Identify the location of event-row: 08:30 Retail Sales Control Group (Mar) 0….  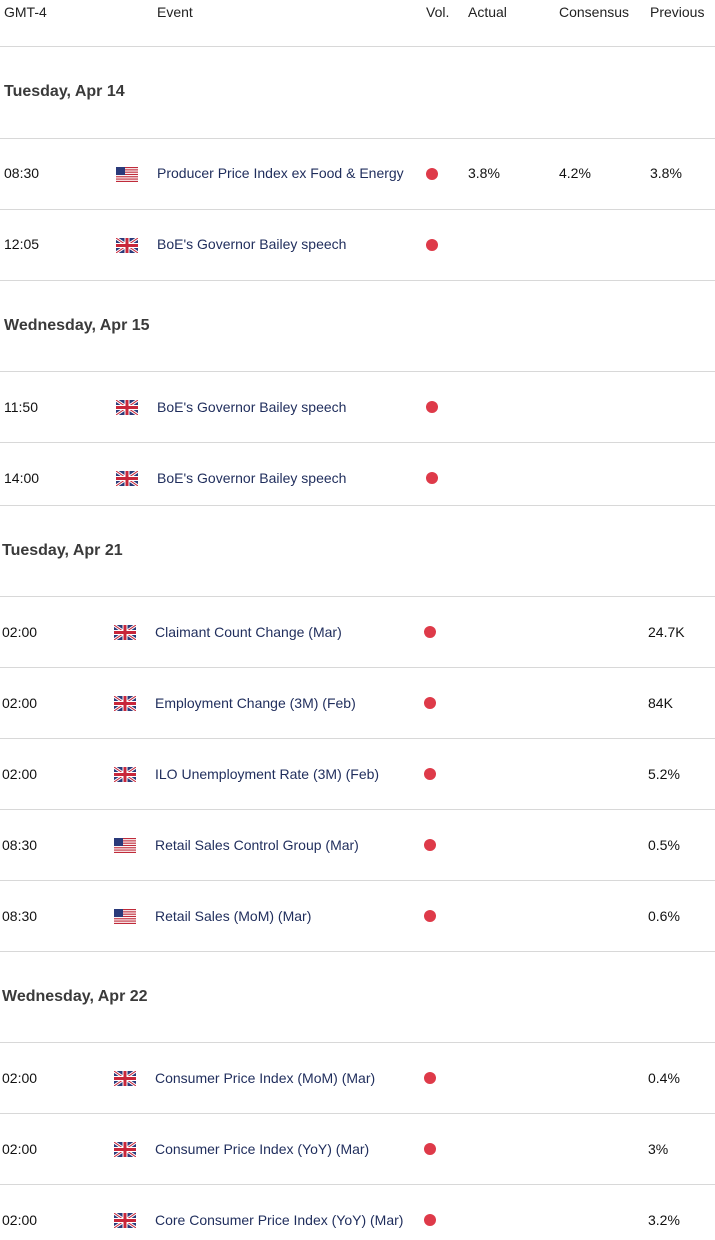
(357, 845).